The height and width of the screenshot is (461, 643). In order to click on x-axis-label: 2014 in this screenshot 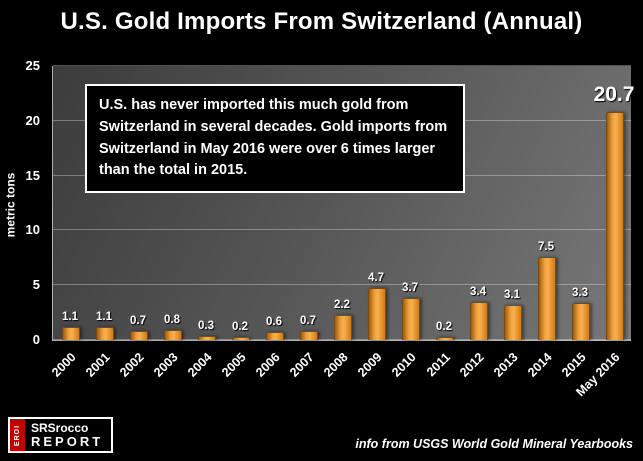, I will do `click(540, 365)`.